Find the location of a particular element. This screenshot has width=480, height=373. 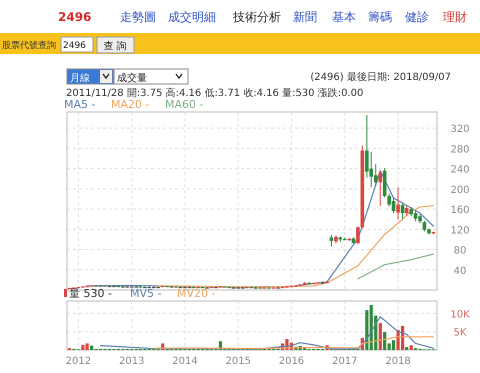

y-tick-label: 40 is located at coordinates (460, 271).